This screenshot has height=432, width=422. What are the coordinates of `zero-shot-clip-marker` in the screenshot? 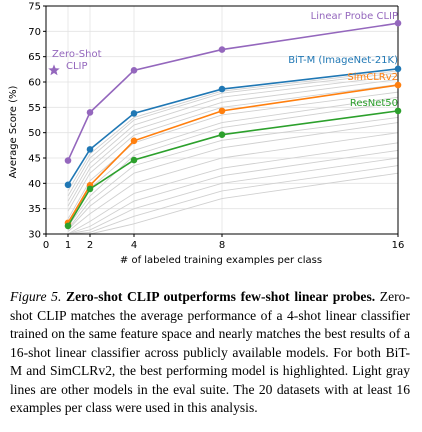 It's located at (54, 70).